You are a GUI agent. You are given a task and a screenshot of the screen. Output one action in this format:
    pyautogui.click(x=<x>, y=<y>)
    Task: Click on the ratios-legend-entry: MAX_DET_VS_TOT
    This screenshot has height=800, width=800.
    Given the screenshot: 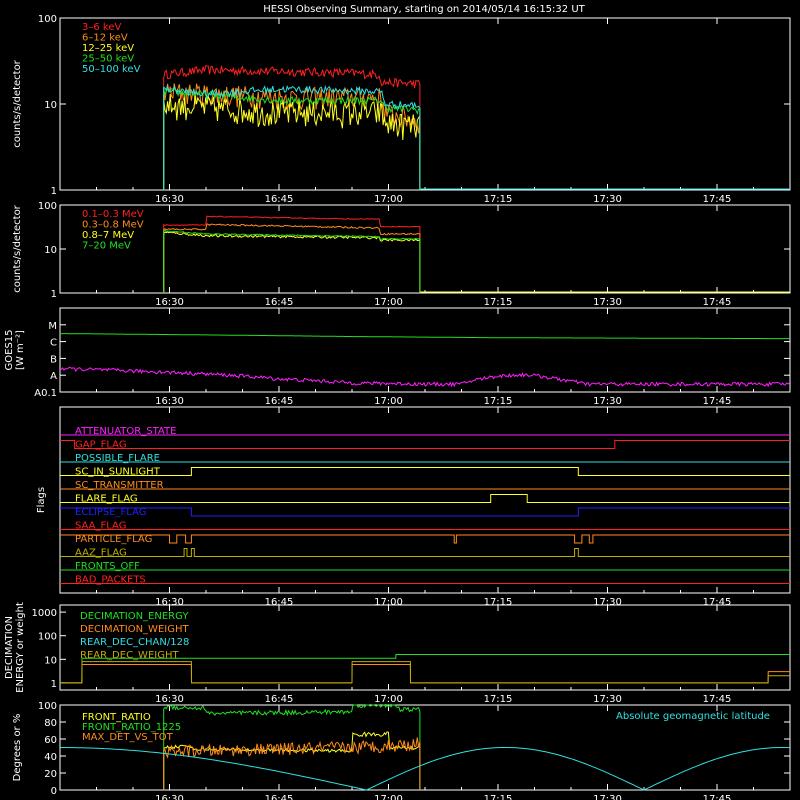 What is the action you would take?
    pyautogui.click(x=128, y=737)
    